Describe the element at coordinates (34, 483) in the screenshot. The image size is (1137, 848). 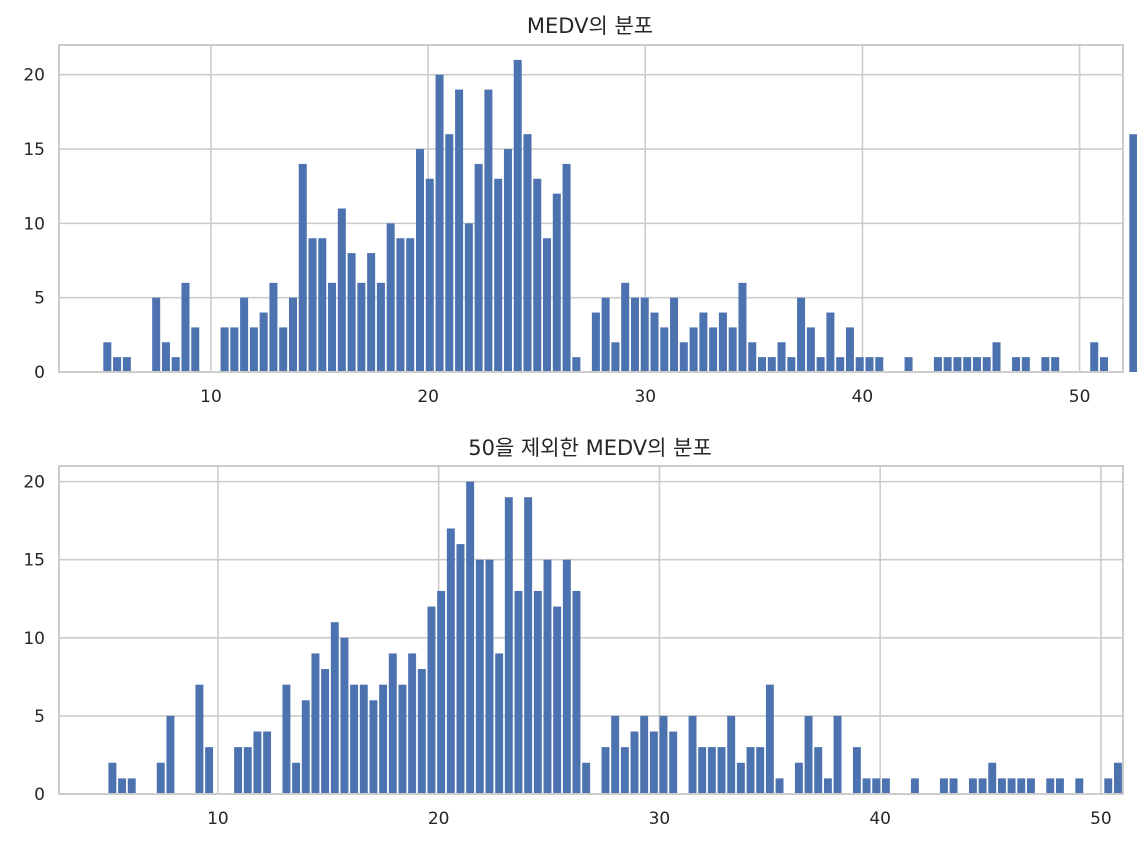
I see `y-tick-label: 20` at that location.